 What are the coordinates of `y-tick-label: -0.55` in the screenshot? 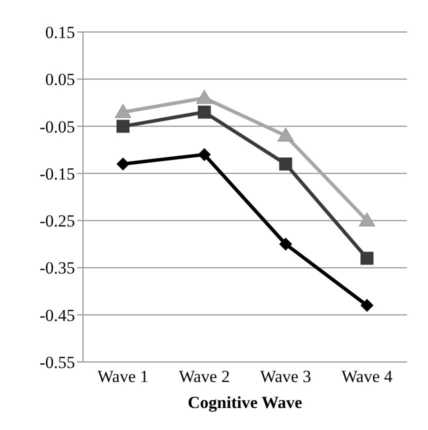 It's located at (57, 362).